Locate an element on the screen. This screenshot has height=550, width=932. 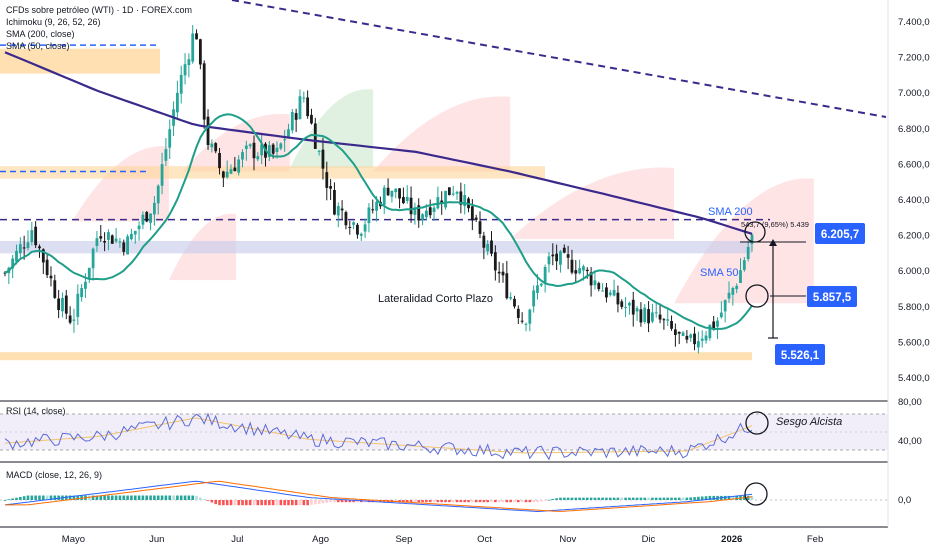
price-label-5526: 5.526,1 is located at coordinates (800, 354).